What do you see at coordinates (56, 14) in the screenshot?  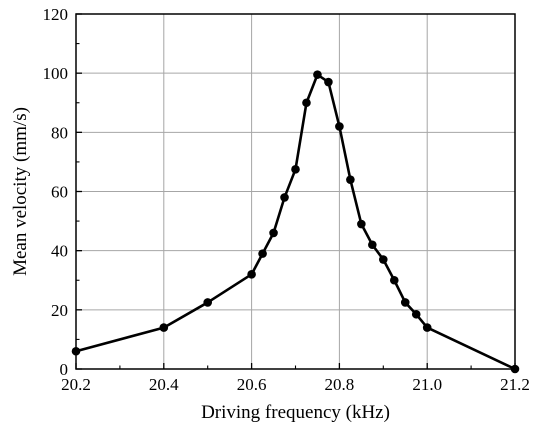 I see `y-tick-label: 120` at bounding box center [56, 14].